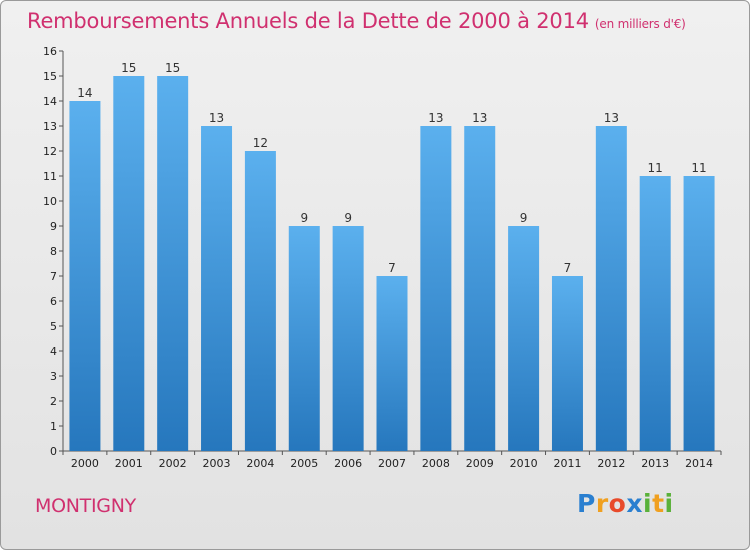 The image size is (750, 550). I want to click on value-label: 12, so click(260, 143).